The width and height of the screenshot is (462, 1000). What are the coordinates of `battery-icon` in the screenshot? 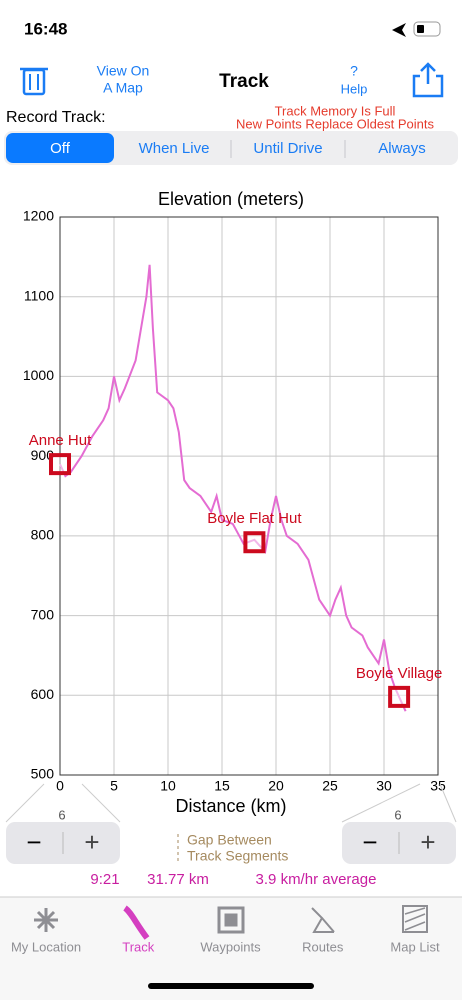 It's located at (427, 29).